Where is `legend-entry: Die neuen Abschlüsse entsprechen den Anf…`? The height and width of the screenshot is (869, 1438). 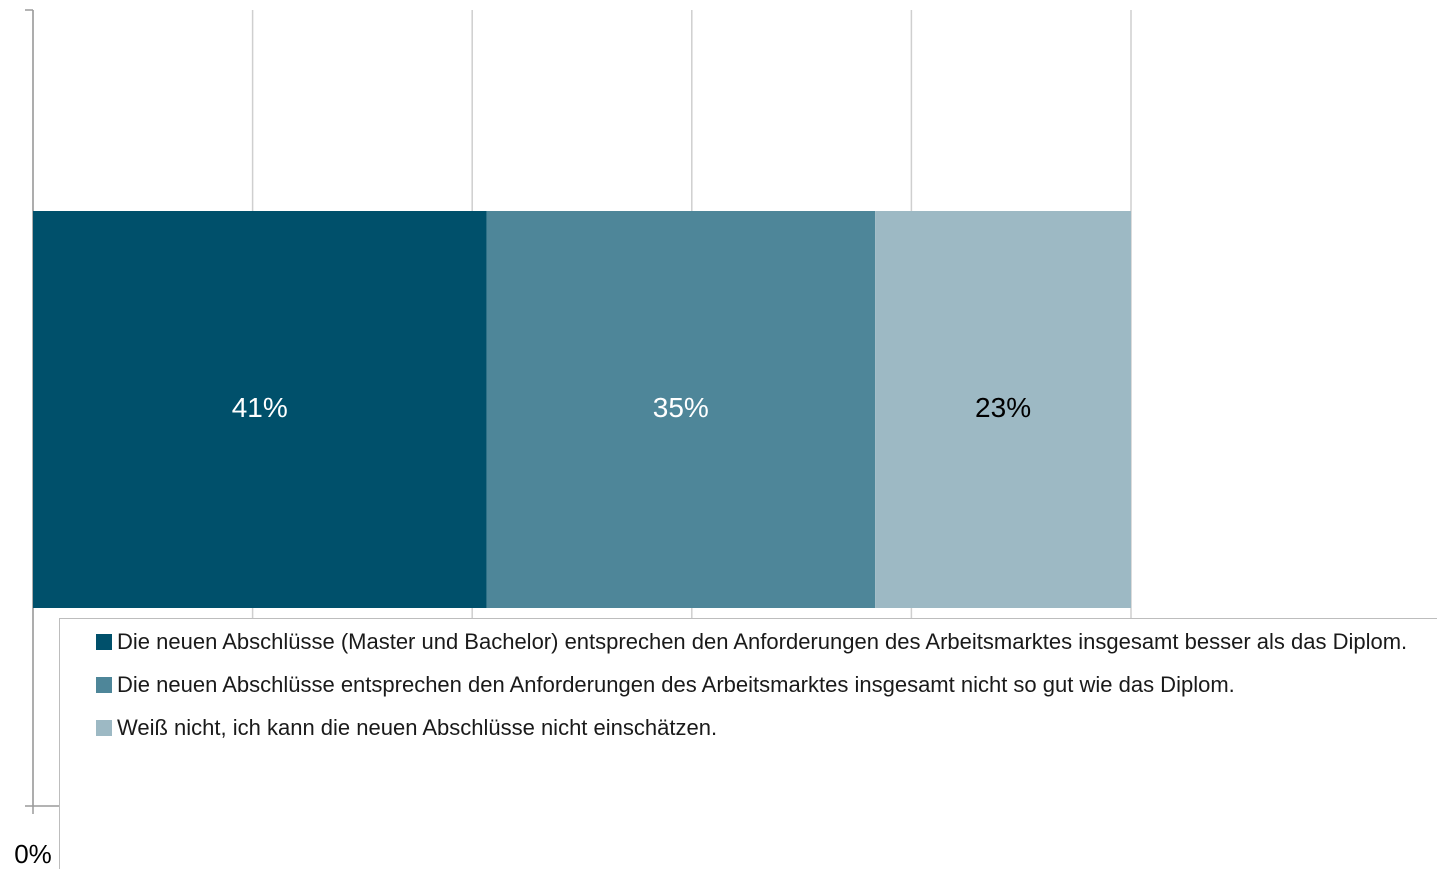
legend-entry: Die neuen Abschlüsse entsprechen den Anf… is located at coordinates (766, 685).